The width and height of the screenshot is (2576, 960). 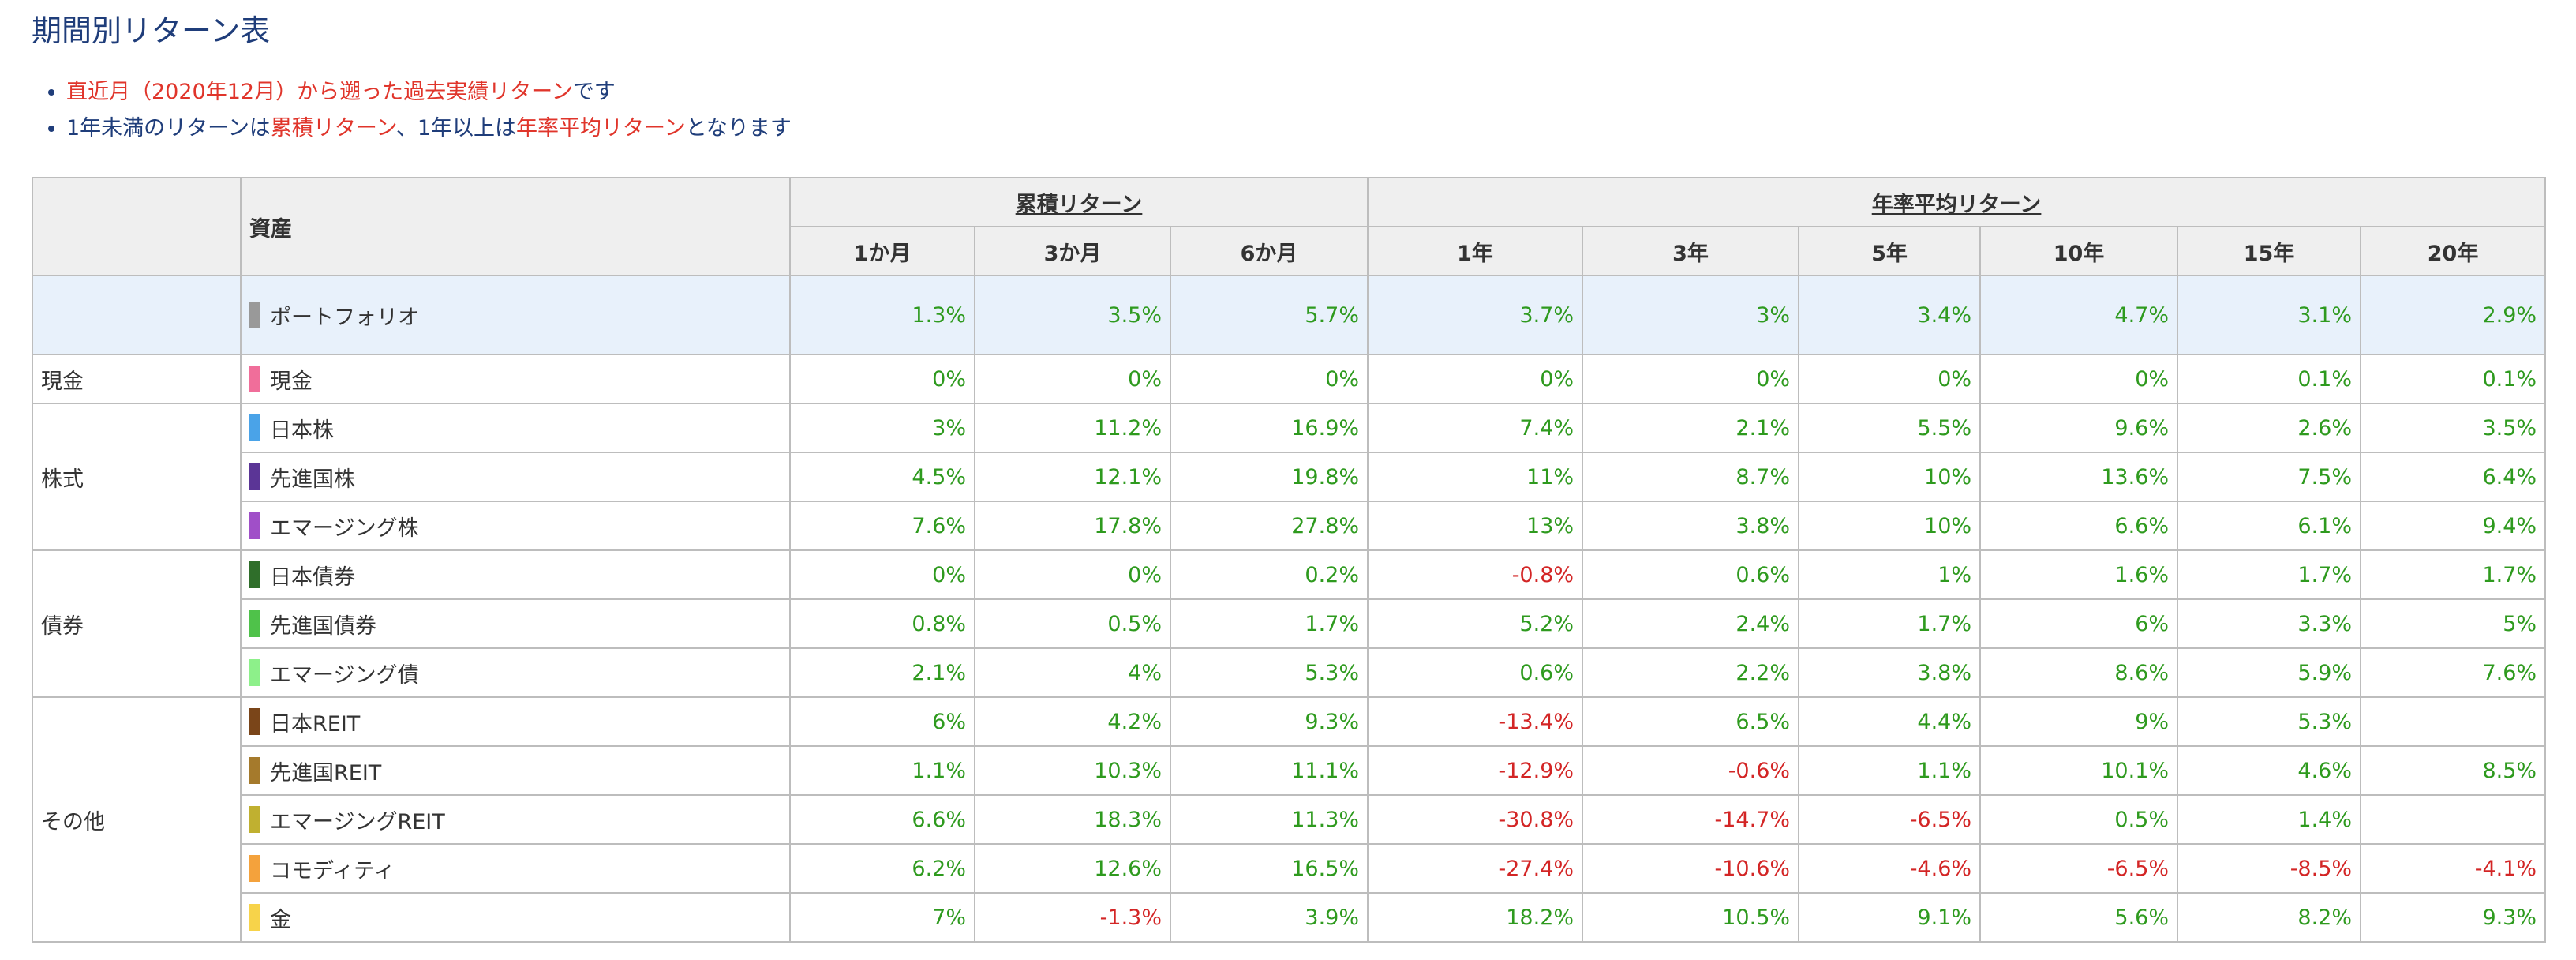 I want to click on return-value: 1.3%, so click(x=882, y=315).